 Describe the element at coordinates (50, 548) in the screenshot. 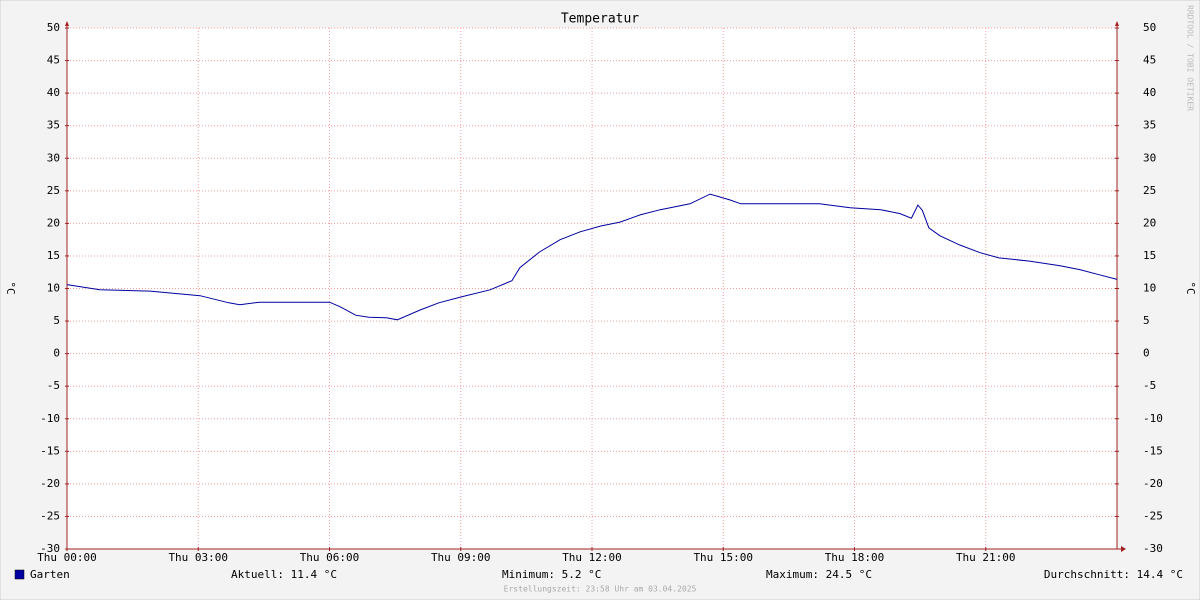

I see `y-tick-label: -30` at that location.